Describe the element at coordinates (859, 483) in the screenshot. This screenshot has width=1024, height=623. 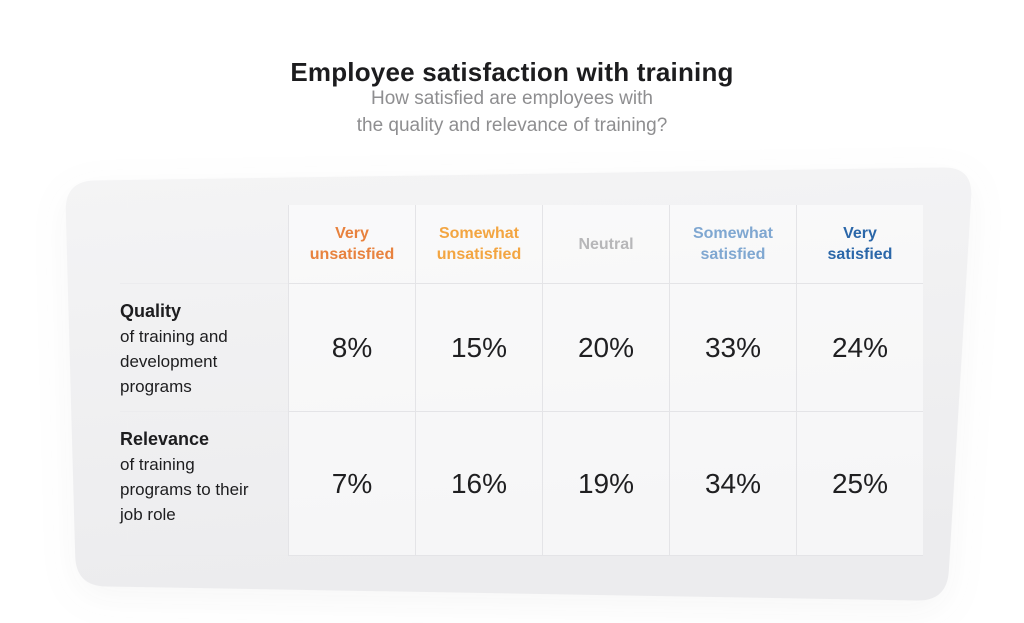
I see `value-relevance-very-satisfied: 25%` at that location.